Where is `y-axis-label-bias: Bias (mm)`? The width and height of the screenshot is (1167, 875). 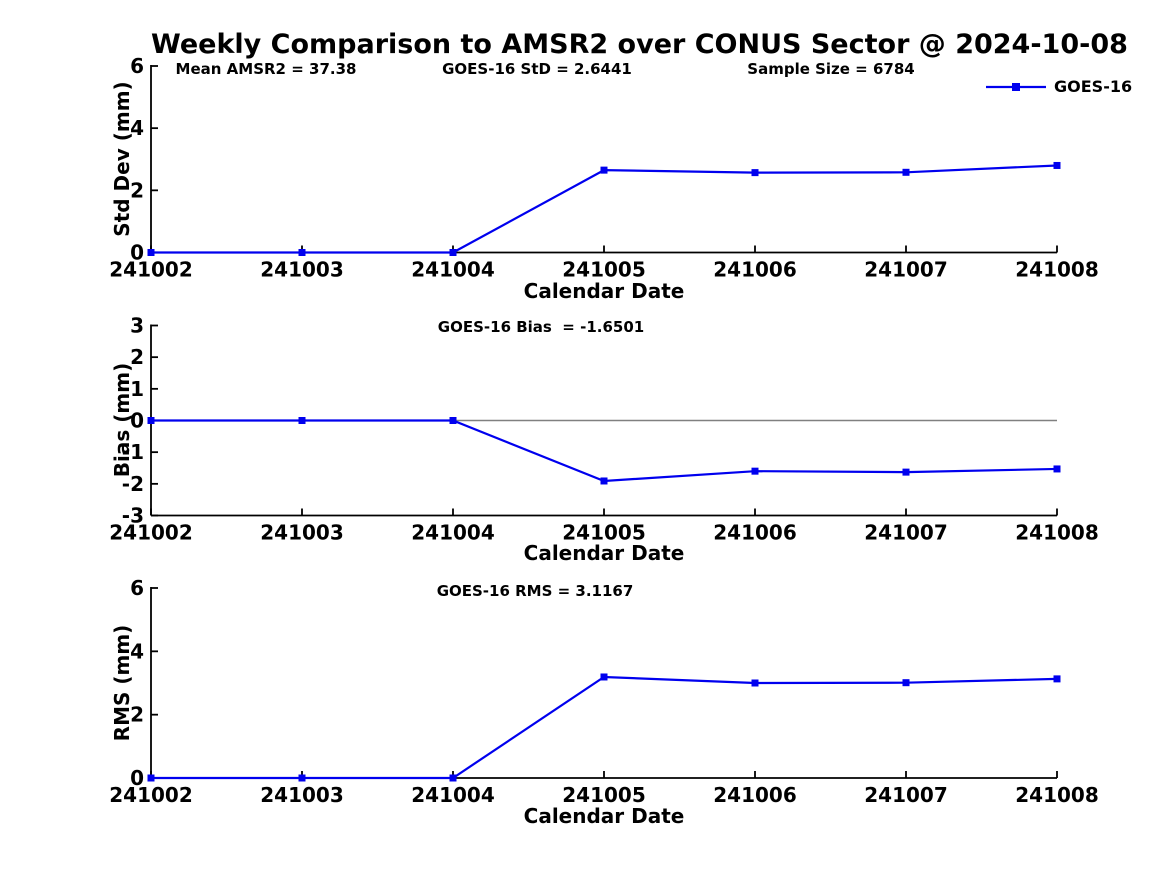
y-axis-label-bias: Bias (mm) is located at coordinates (122, 420).